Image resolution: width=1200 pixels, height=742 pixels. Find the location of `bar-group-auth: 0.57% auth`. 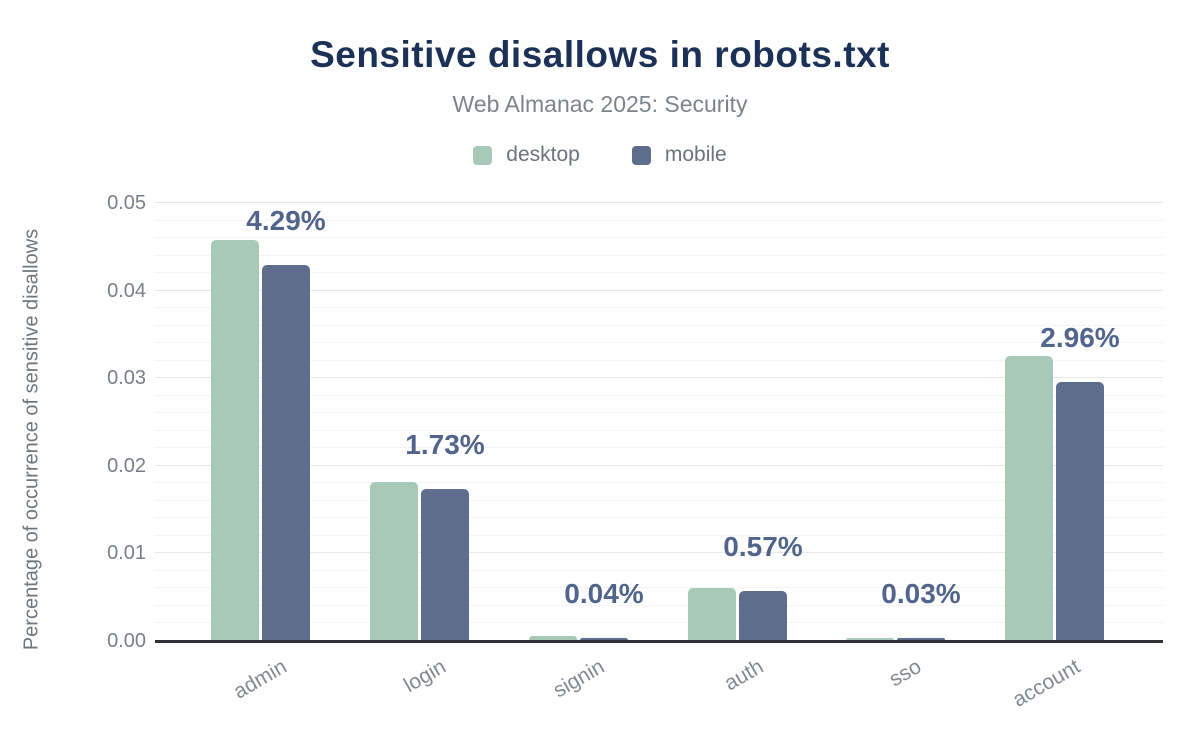

bar-group-auth: 0.57% auth is located at coordinates (745, 449).